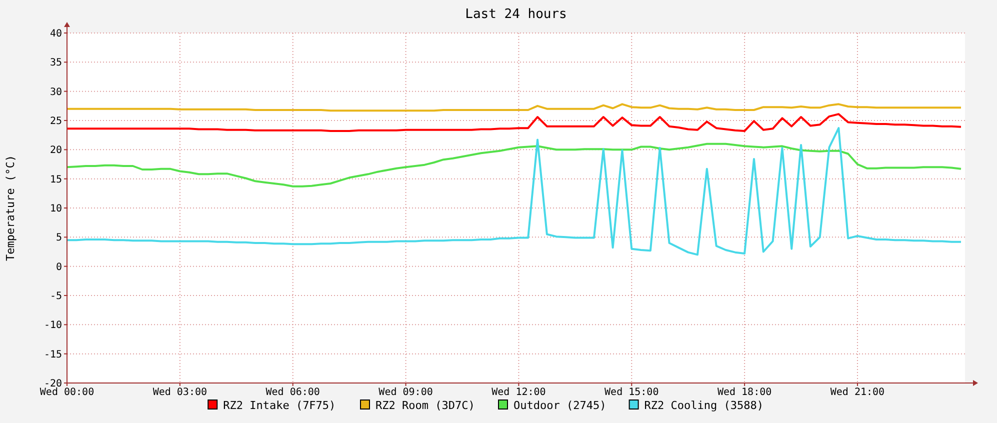 This screenshot has width=997, height=423. I want to click on y-tick-label: 35, so click(56, 63).